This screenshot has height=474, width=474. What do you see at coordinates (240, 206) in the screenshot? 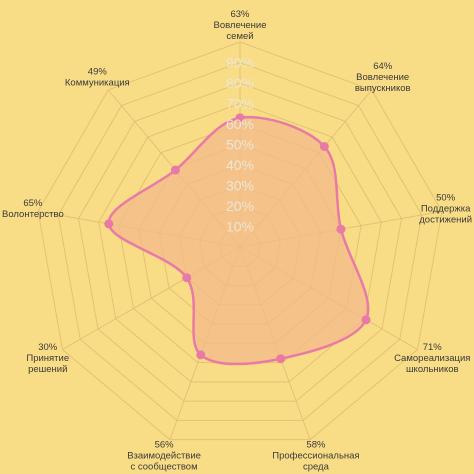
I see `r-tick-label: 20%` at bounding box center [240, 206].